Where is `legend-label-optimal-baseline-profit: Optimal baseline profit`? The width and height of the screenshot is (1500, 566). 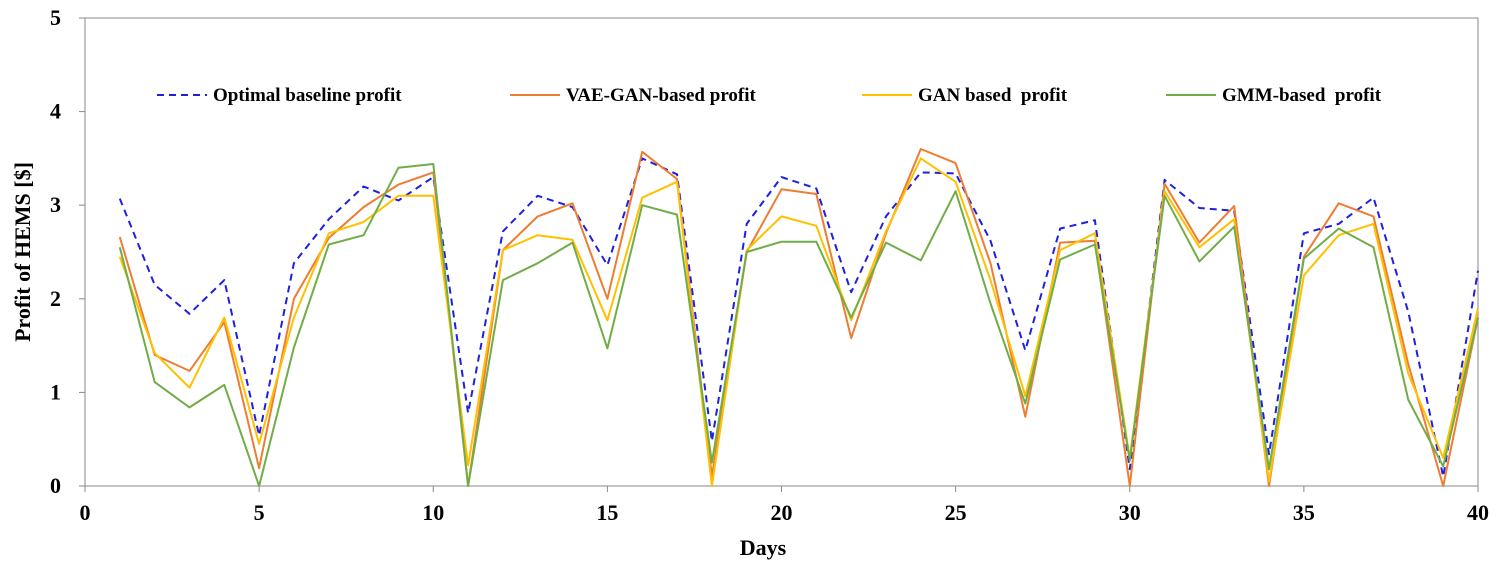 legend-label-optimal-baseline-profit: Optimal baseline profit is located at coordinates (307, 95).